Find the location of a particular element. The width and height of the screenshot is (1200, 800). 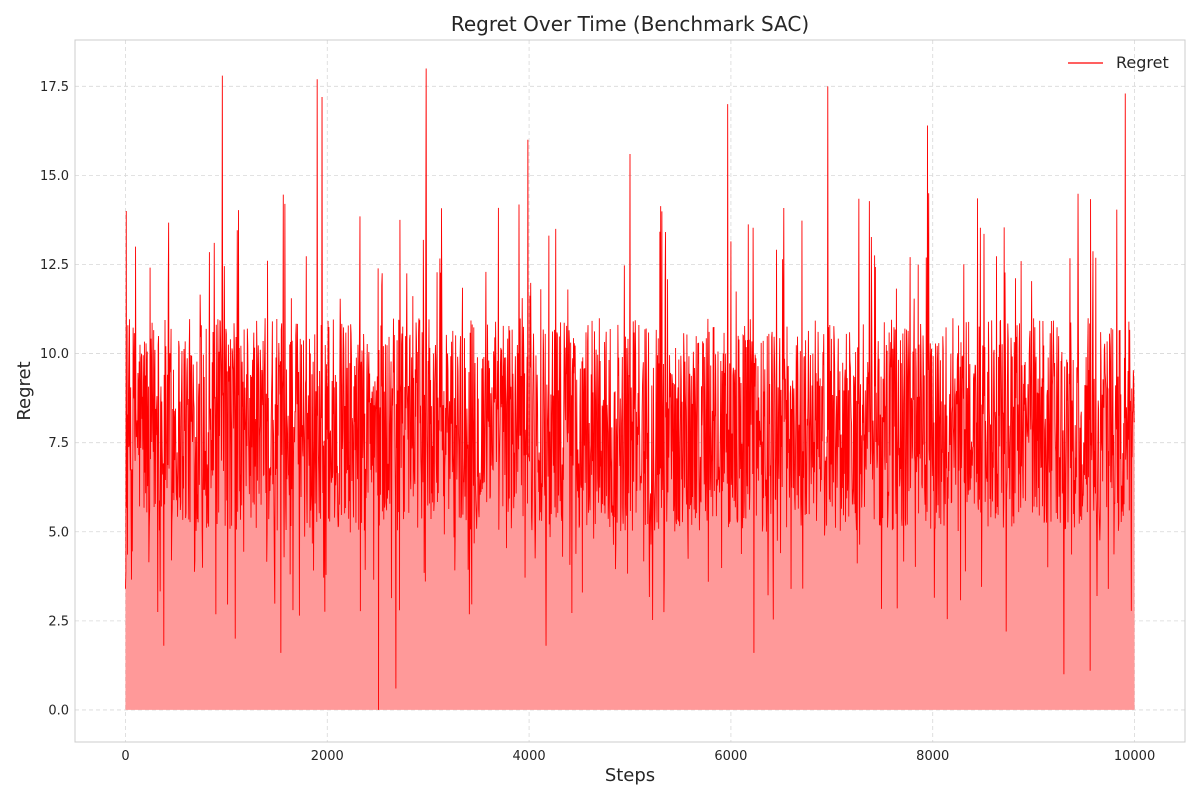

y-tick-label: 7.5 is located at coordinates (58, 443).